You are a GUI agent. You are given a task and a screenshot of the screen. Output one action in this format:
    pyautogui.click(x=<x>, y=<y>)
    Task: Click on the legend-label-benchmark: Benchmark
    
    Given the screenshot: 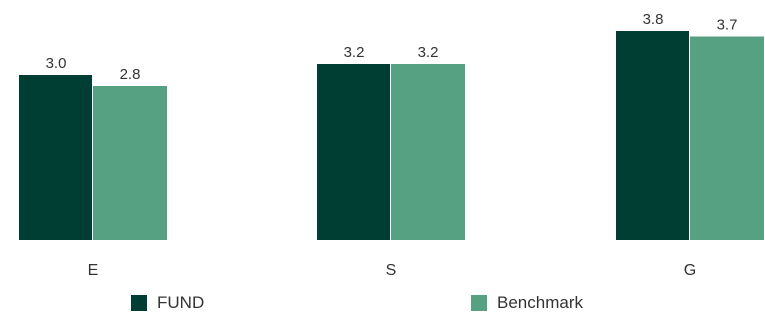 What is the action you would take?
    pyautogui.click(x=540, y=302)
    